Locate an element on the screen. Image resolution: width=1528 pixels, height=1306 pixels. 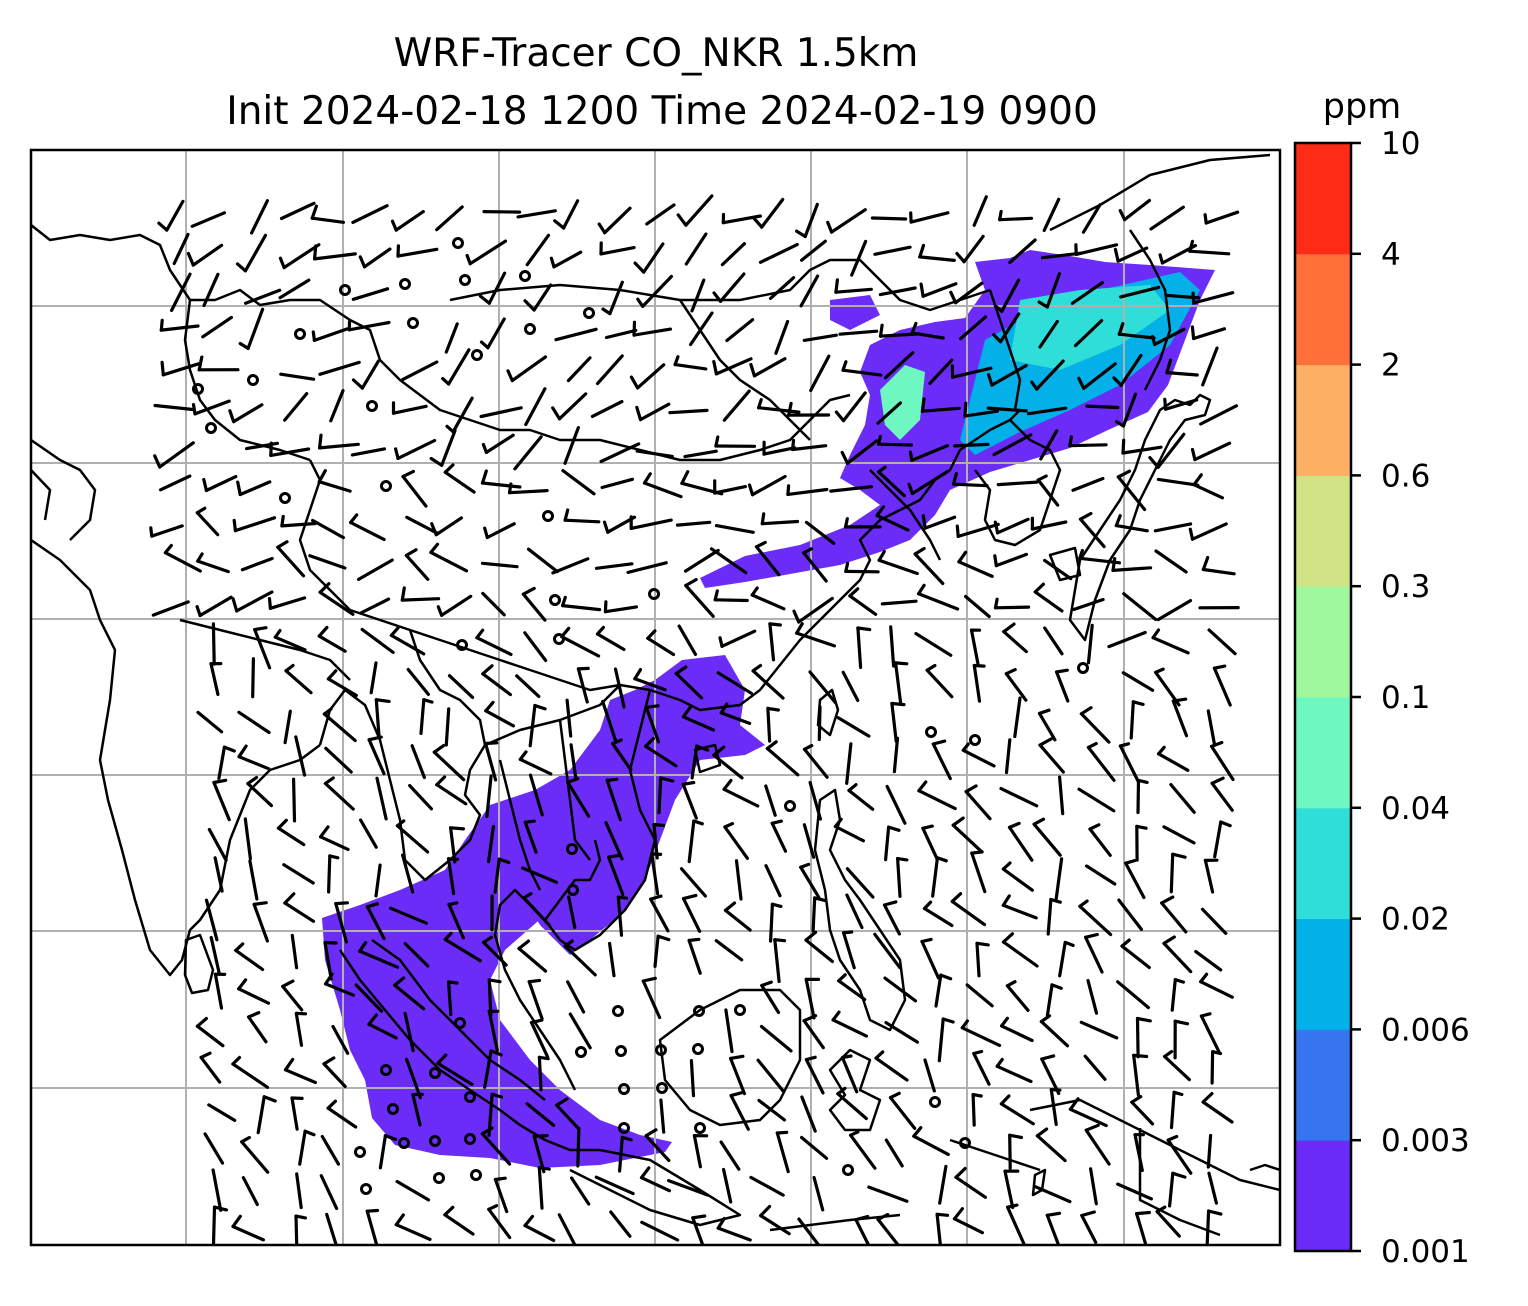
colorbar-tick-label: 0.1 is located at coordinates (1405, 698).